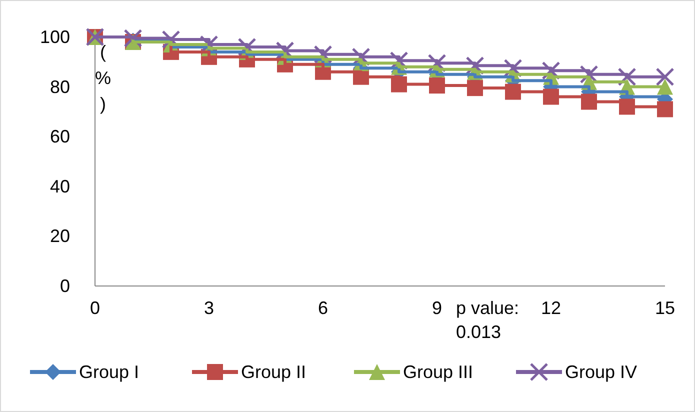  I want to click on y-tick-label: 20, so click(60, 236).